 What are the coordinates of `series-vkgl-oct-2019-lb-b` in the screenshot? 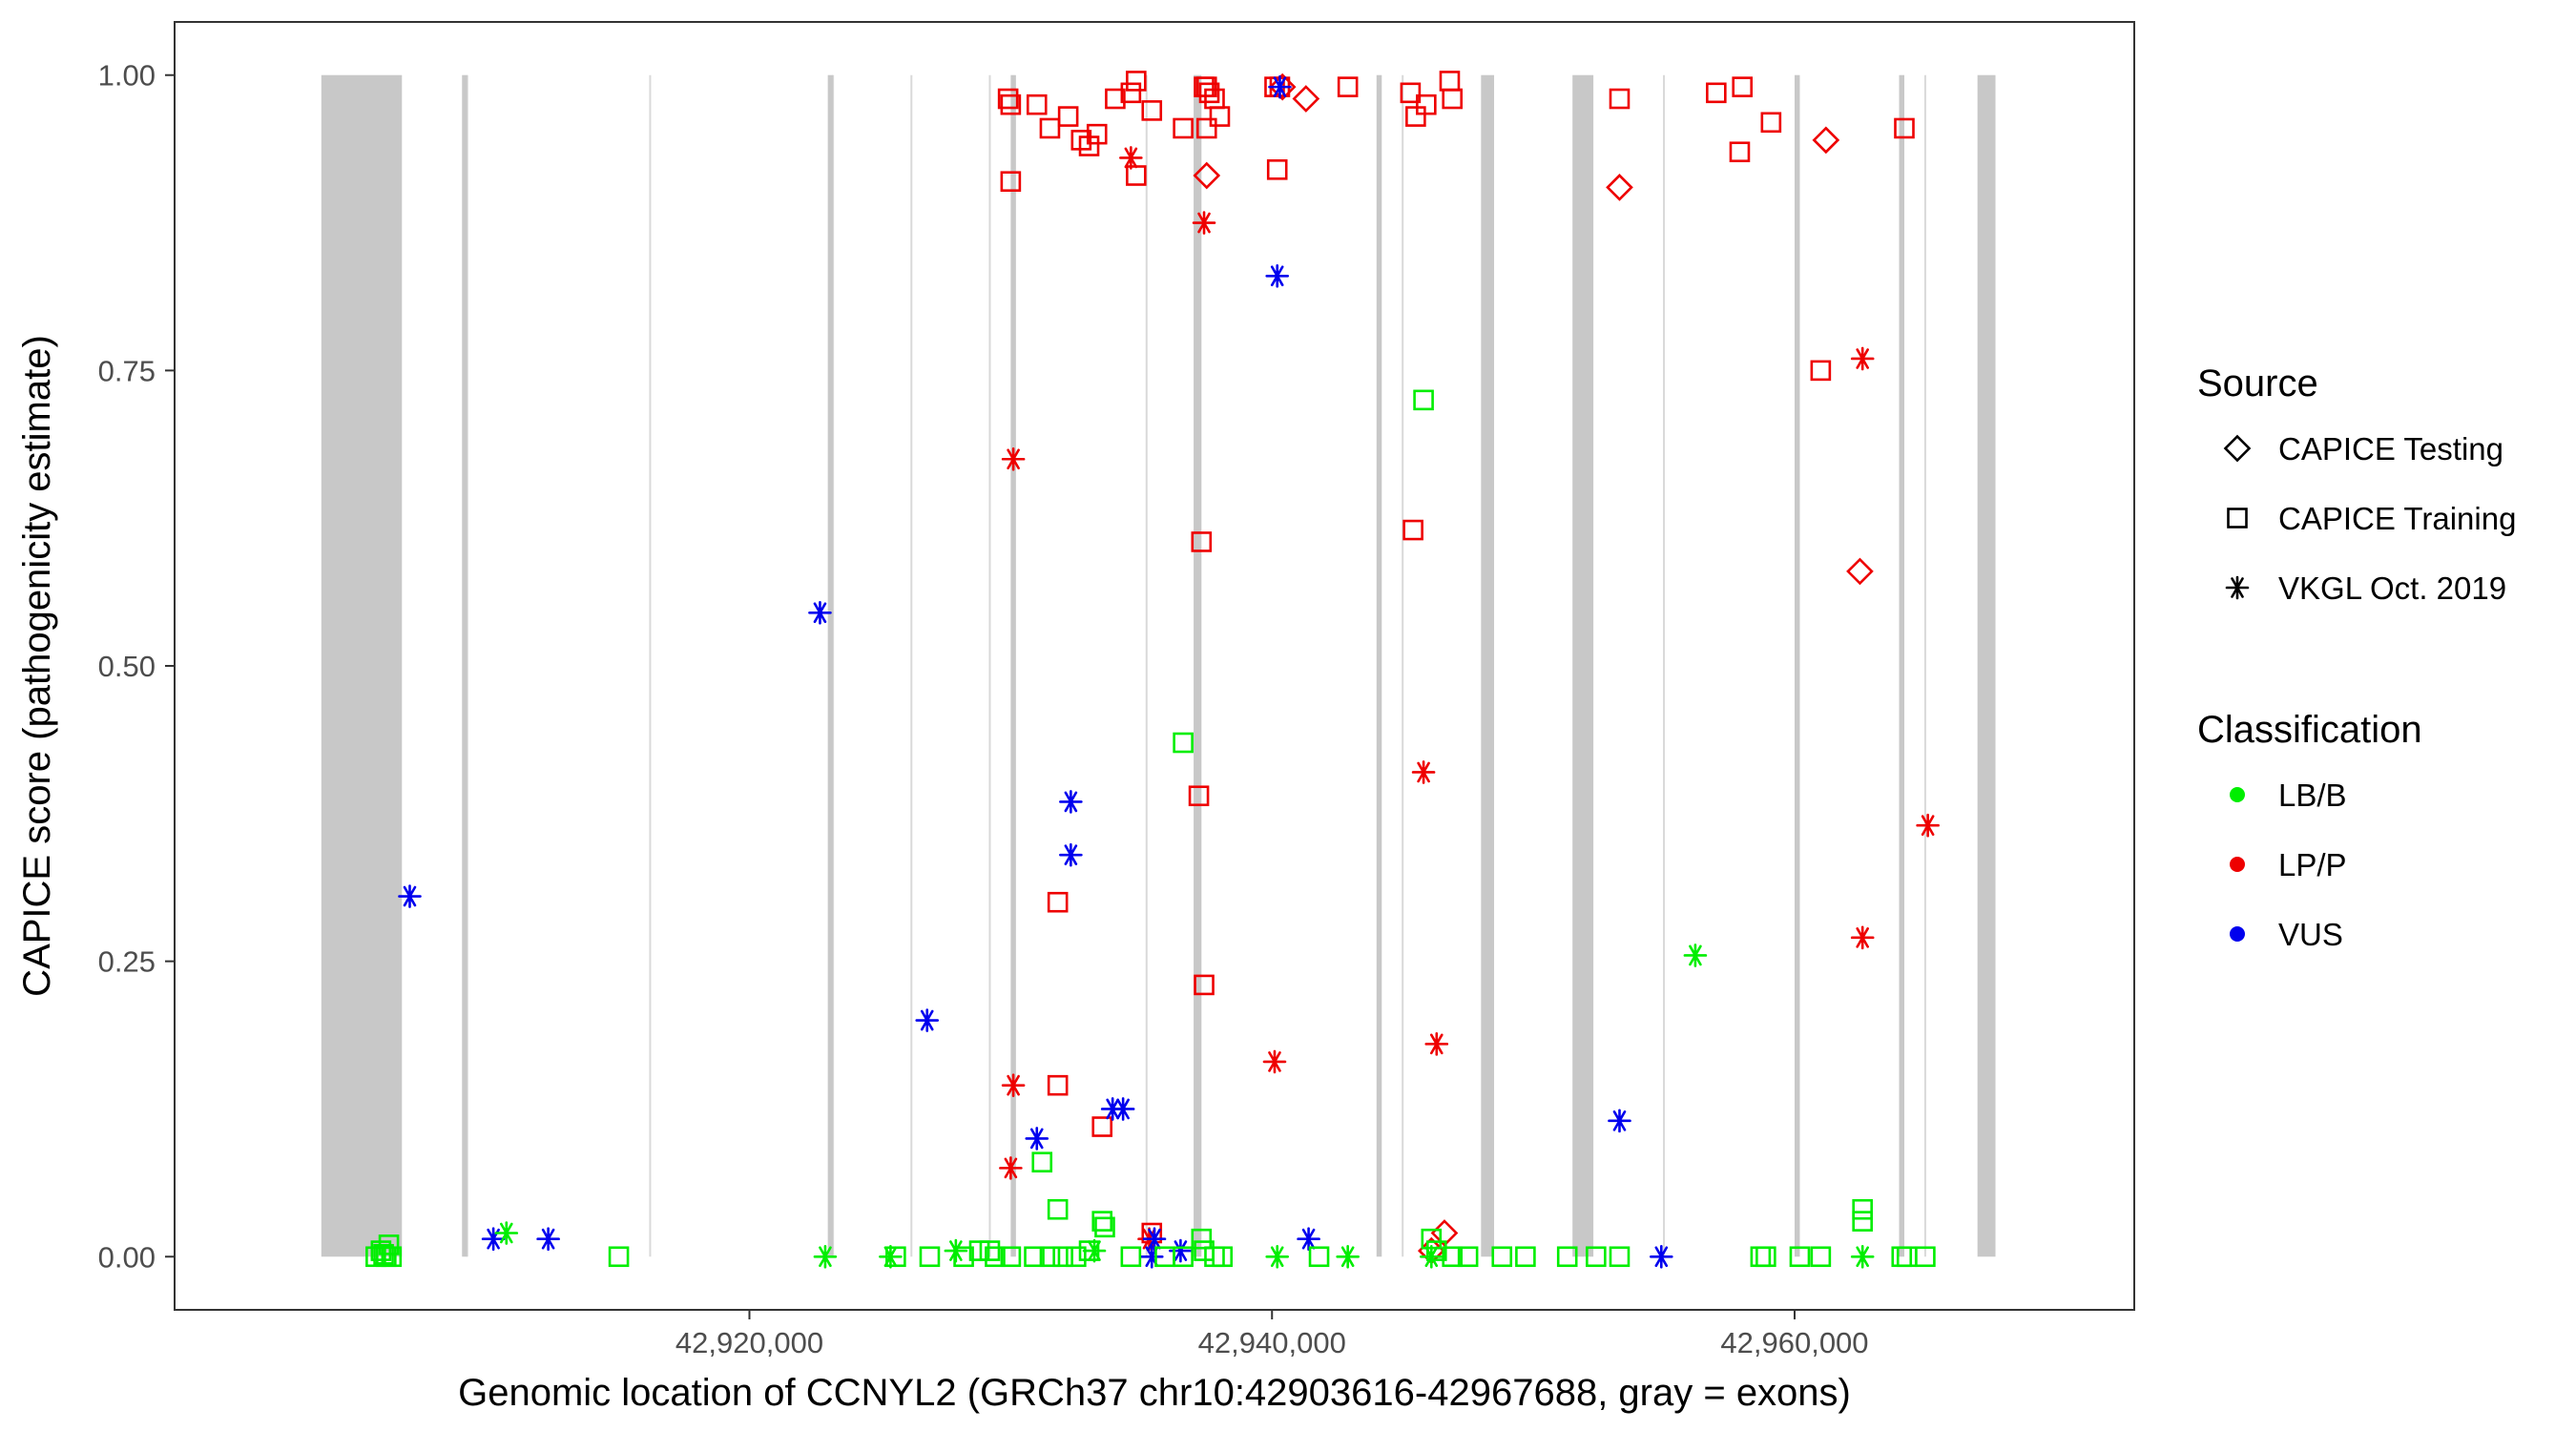 It's located at (1184, 1106).